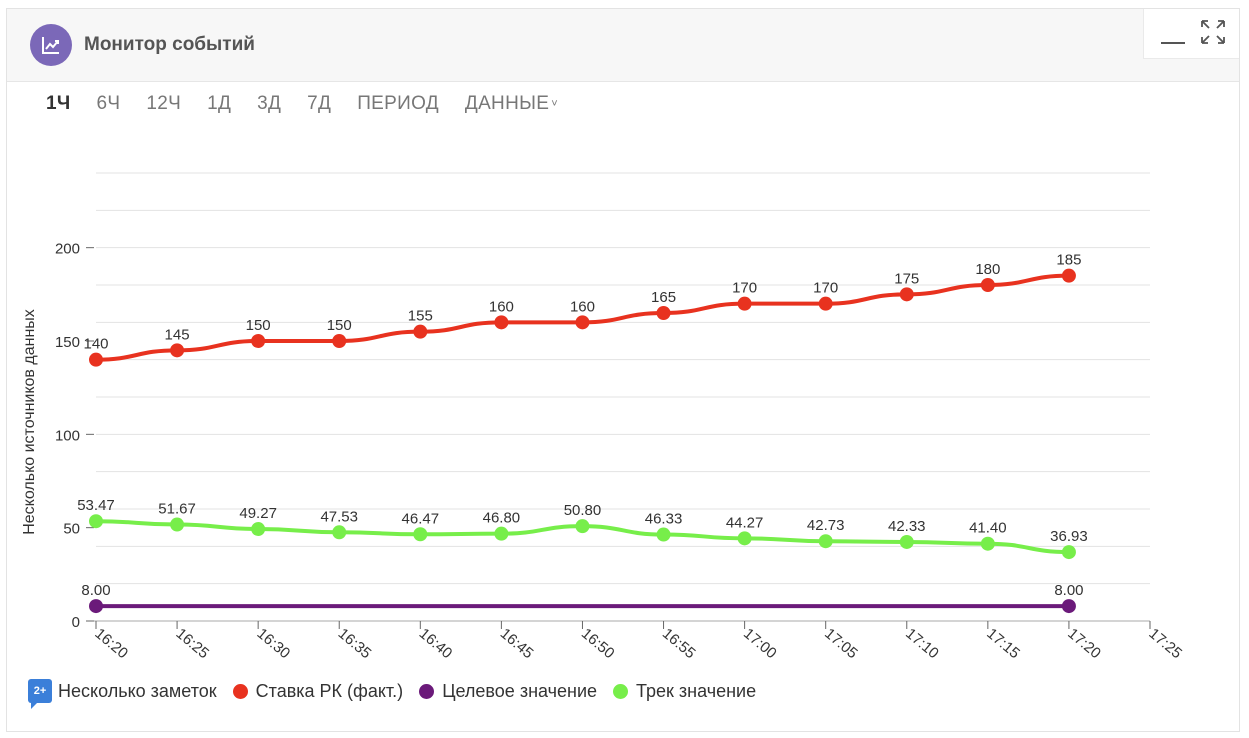 Image resolution: width=1249 pixels, height=738 pixels. What do you see at coordinates (1003, 643) in the screenshot?
I see `x-tick-label: 17:15` at bounding box center [1003, 643].